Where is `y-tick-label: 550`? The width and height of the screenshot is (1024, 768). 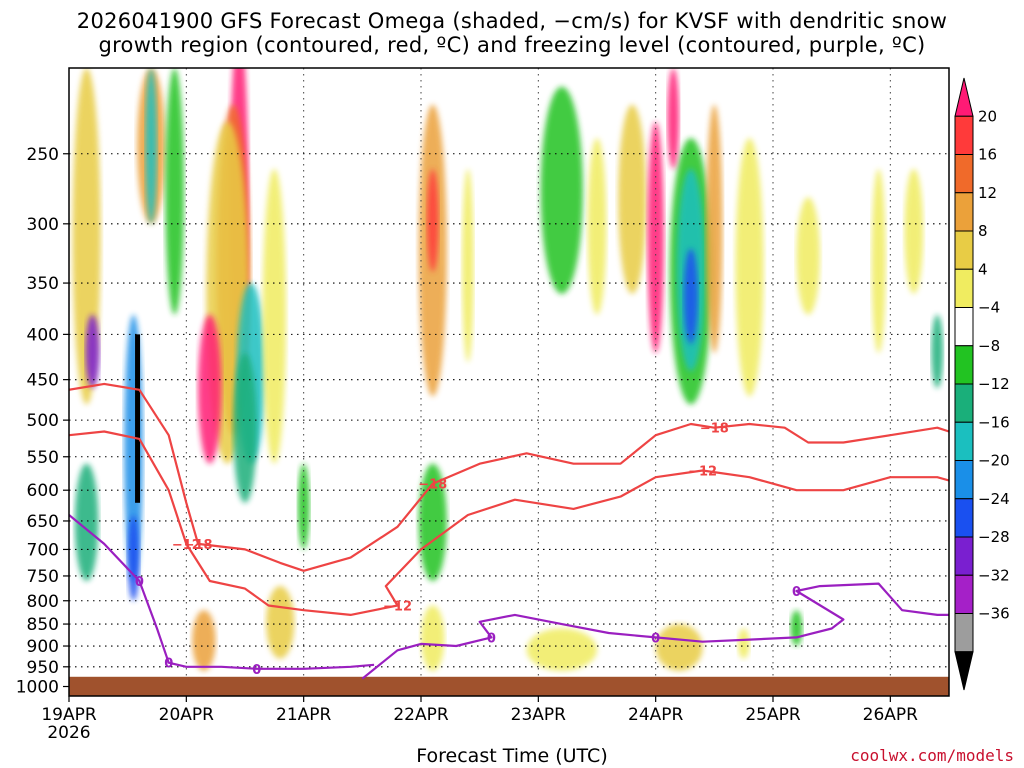
y-tick-label: 550 is located at coordinates (43, 458).